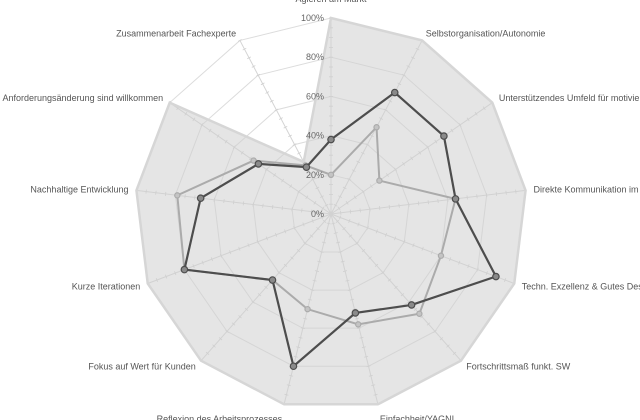 This screenshot has width=640, height=420. What do you see at coordinates (315, 96) in the screenshot?
I see `tick-label: 60%` at bounding box center [315, 96].